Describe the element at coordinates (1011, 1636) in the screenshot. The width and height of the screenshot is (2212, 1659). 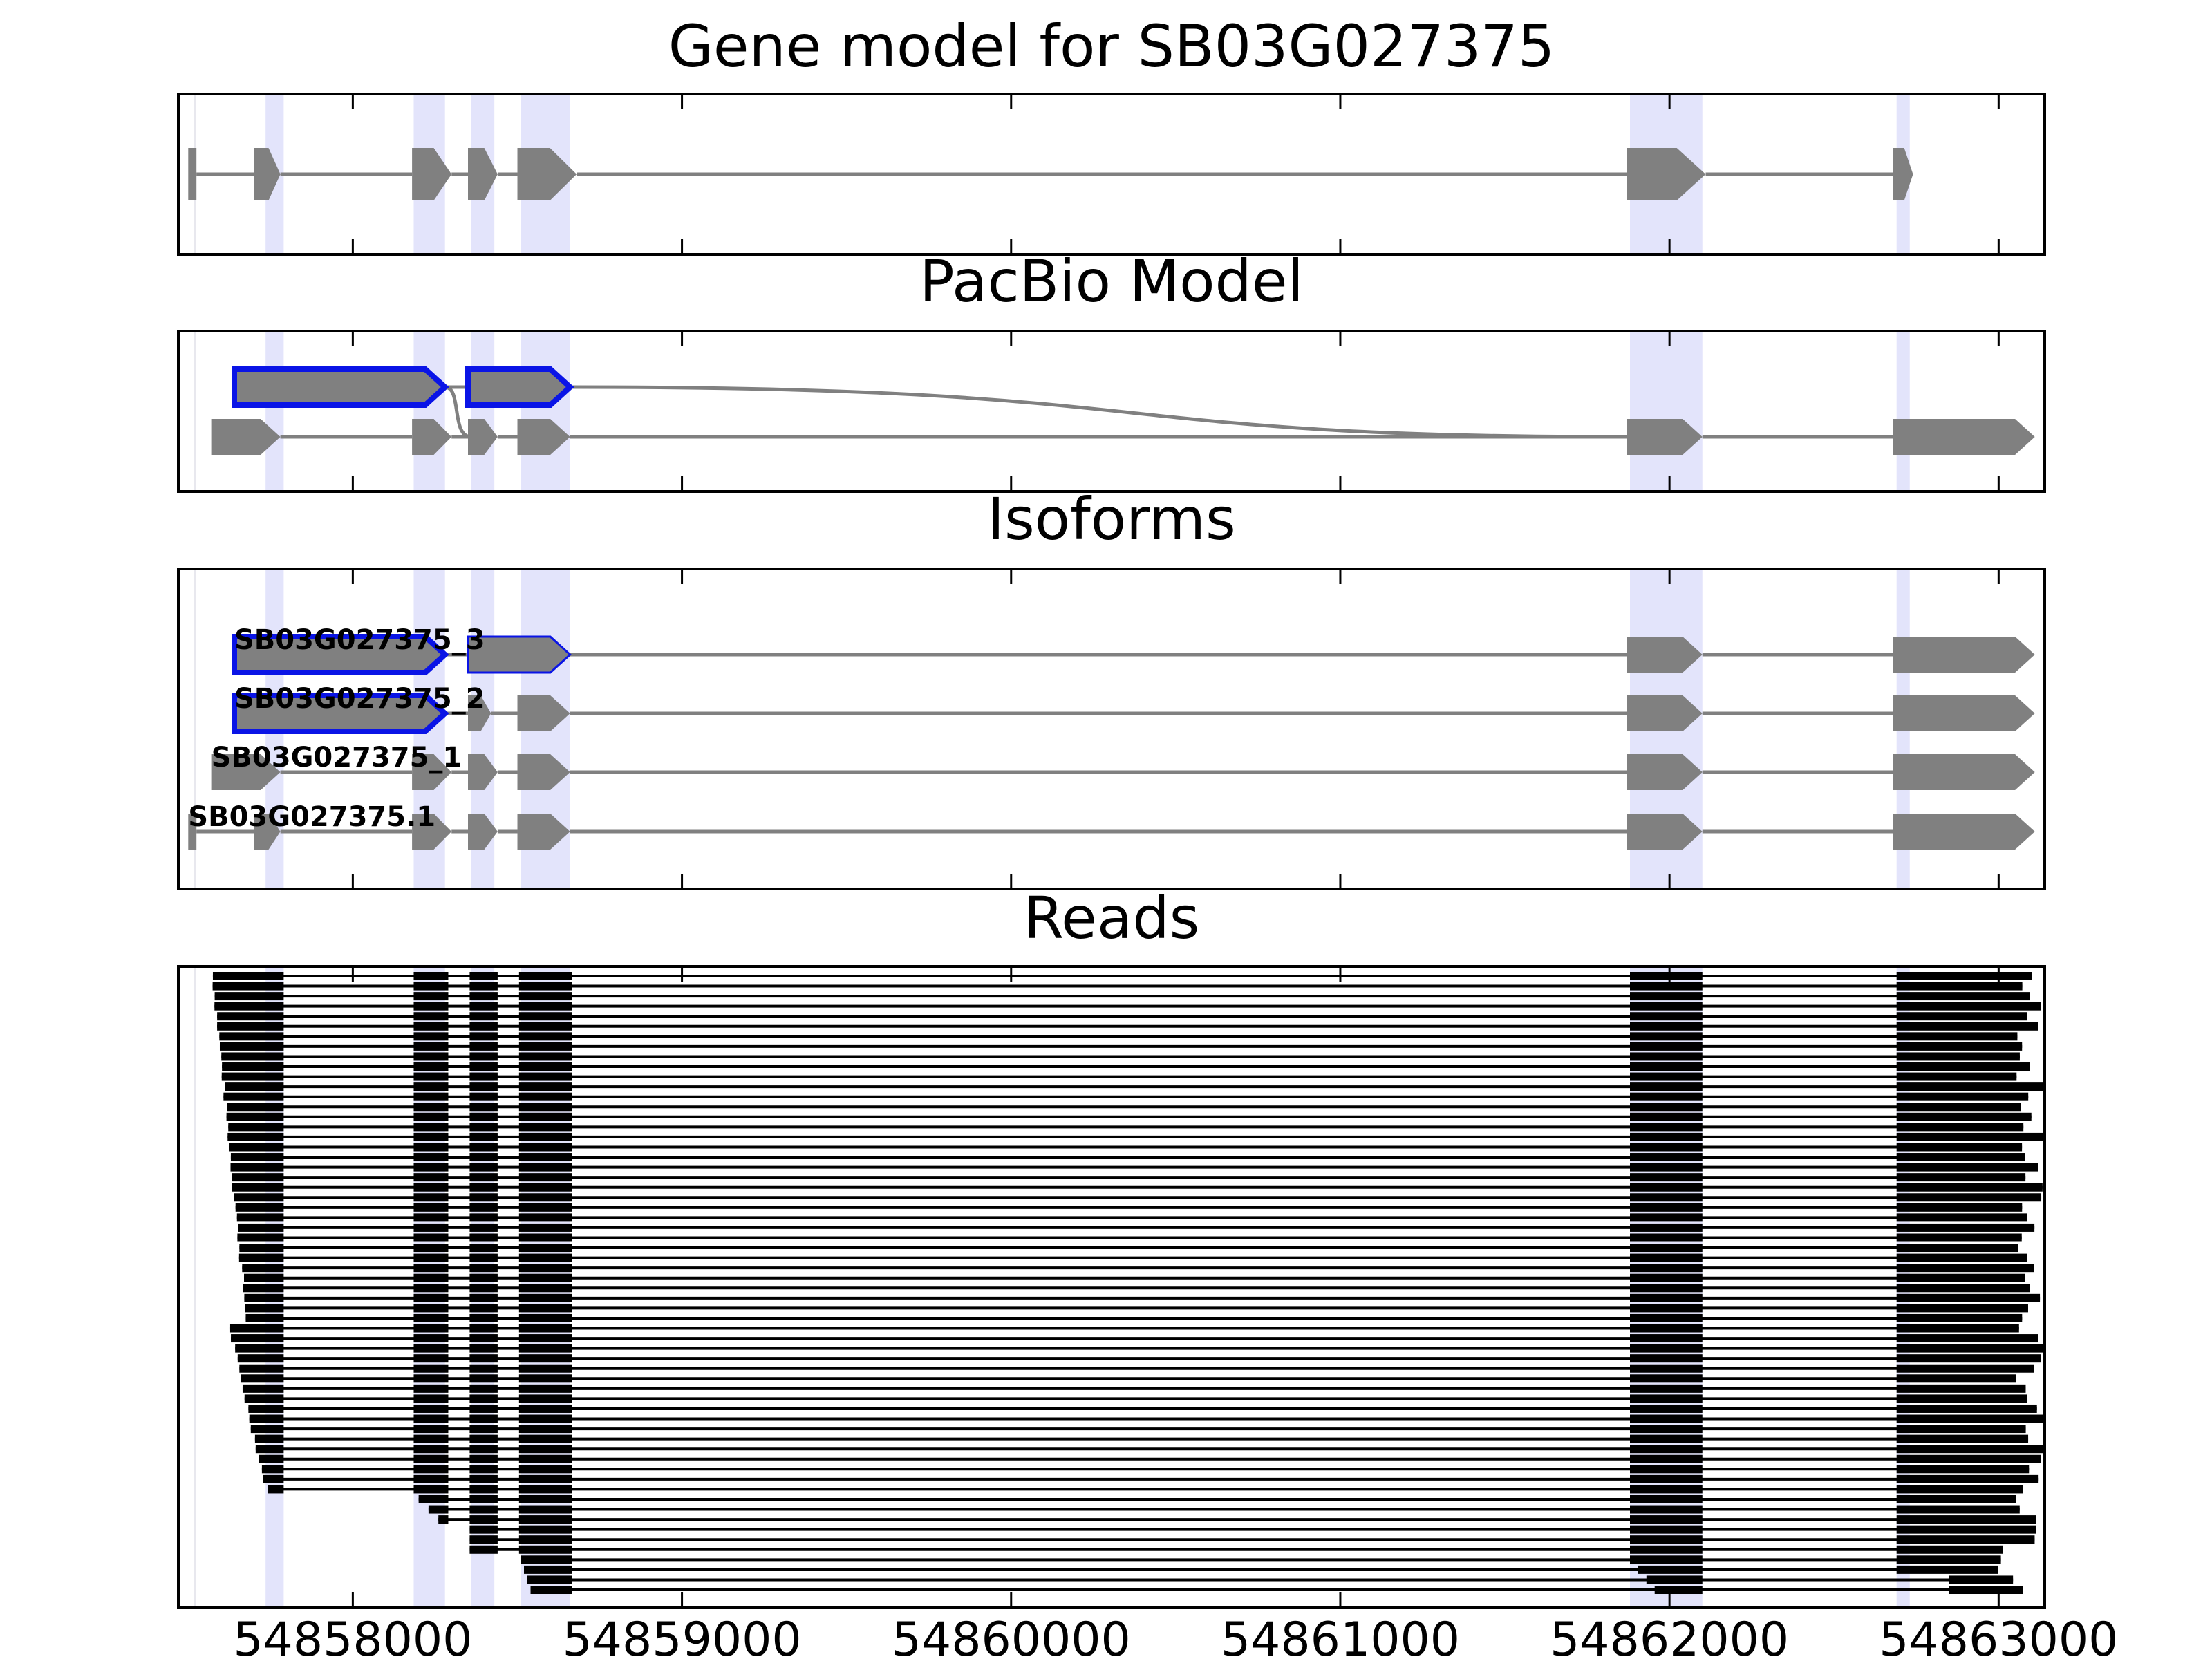
I see `x-tick-label: 54860000` at that location.